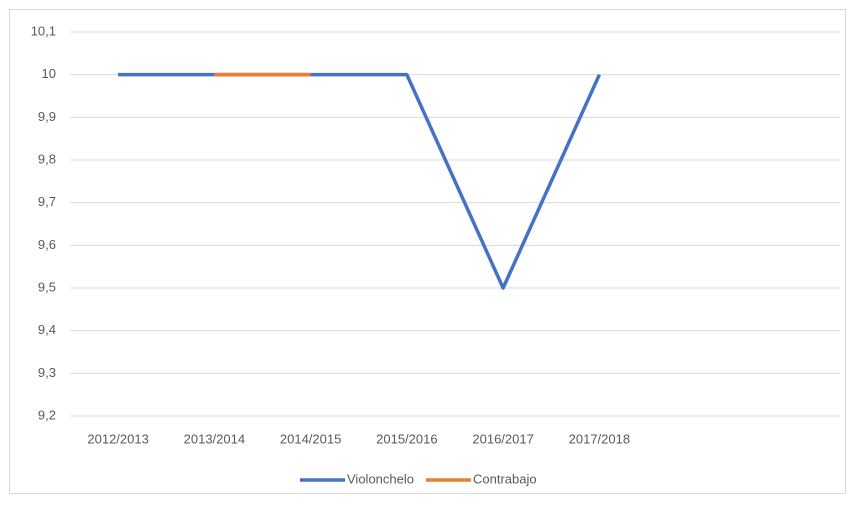 The width and height of the screenshot is (855, 509). Describe the element at coordinates (47, 201) in the screenshot. I see `y-tick-label: 9,7` at that location.